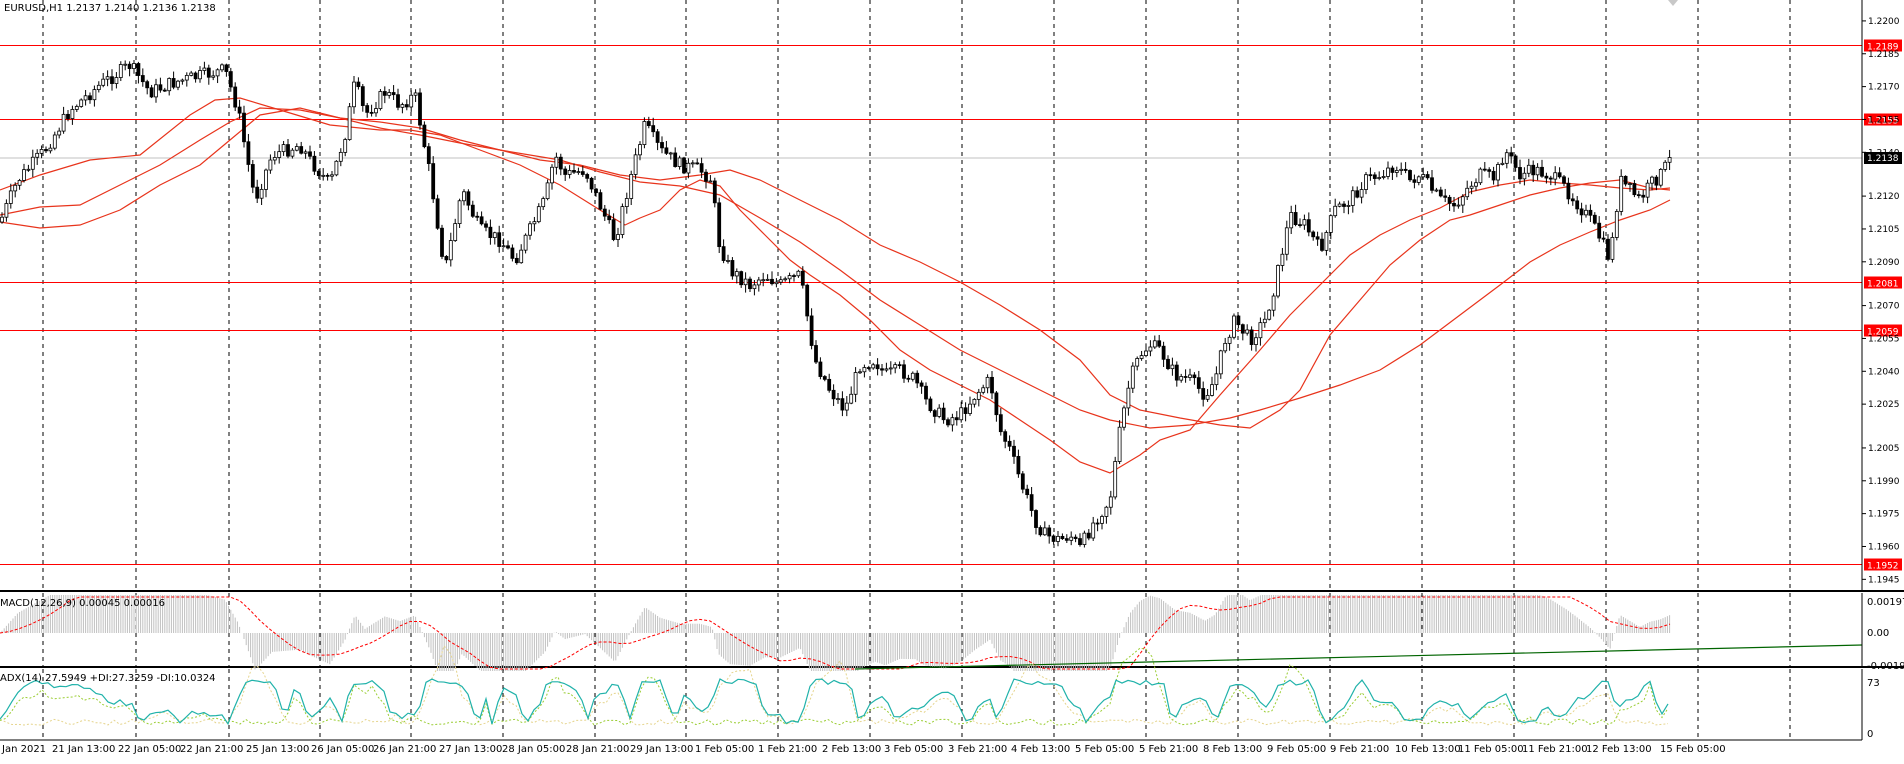 Image resolution: width=1904 pixels, height=764 pixels. Describe the element at coordinates (23, 749) in the screenshot. I see `time-tick-label: Jan 2021` at that location.